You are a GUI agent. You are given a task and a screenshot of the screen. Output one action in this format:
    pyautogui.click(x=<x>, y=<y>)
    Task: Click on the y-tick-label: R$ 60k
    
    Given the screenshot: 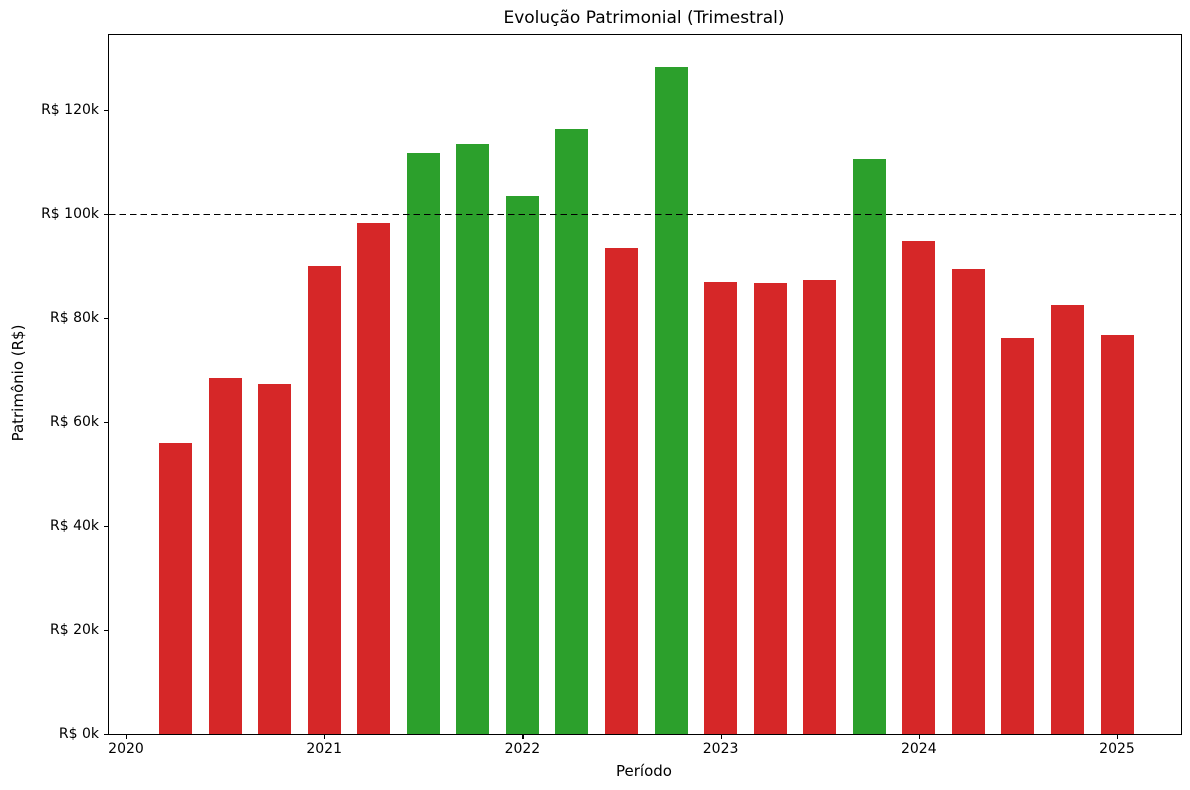 What is the action you would take?
    pyautogui.click(x=74, y=421)
    